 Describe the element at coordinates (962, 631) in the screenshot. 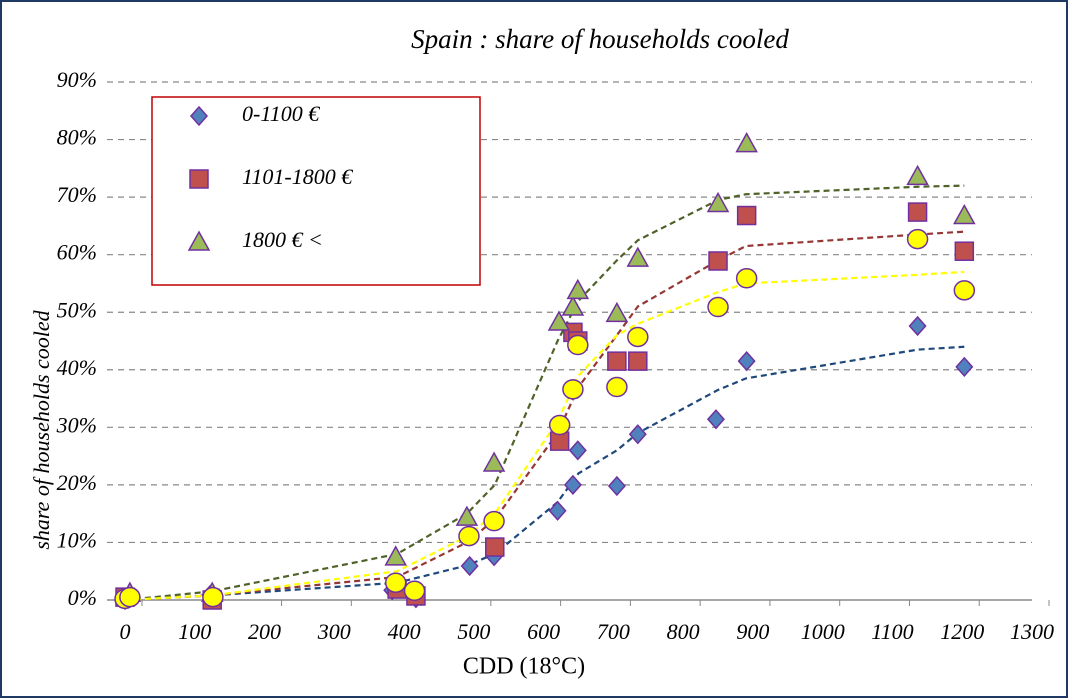

I see `x-tick-label: 1200` at that location.